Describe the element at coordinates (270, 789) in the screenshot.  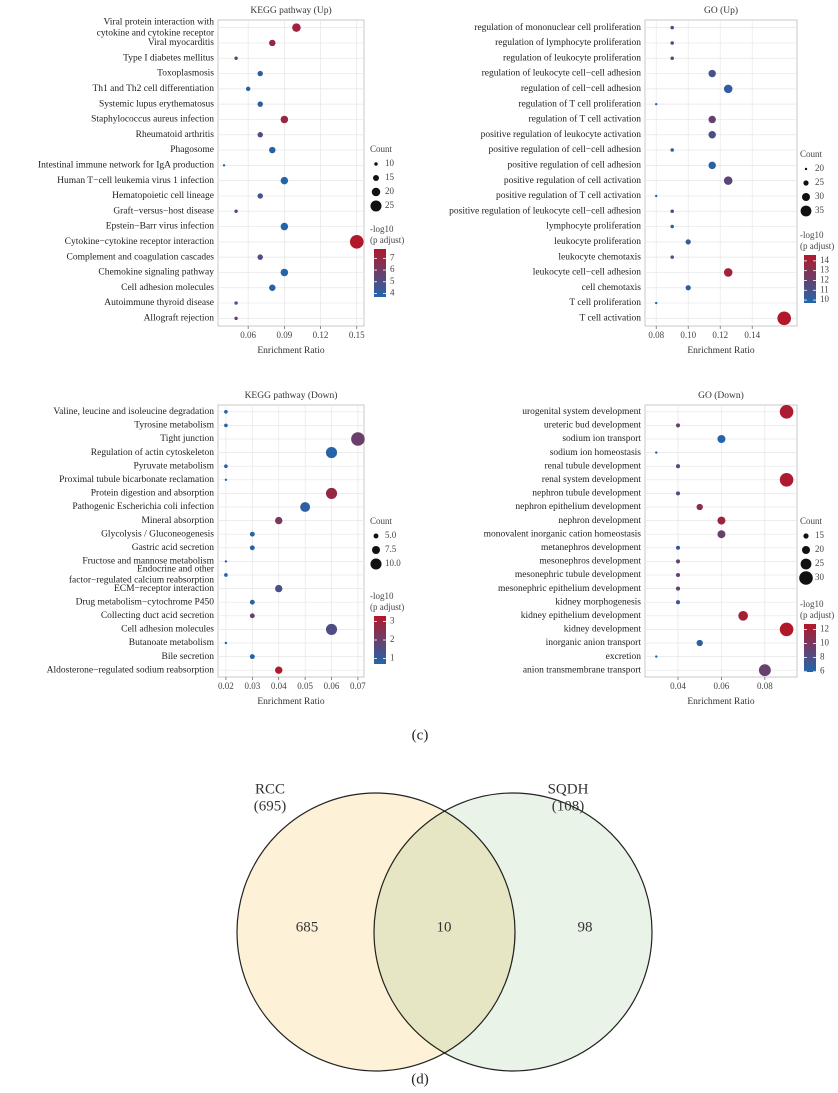
I see `venn-set-name: RCC` at that location.